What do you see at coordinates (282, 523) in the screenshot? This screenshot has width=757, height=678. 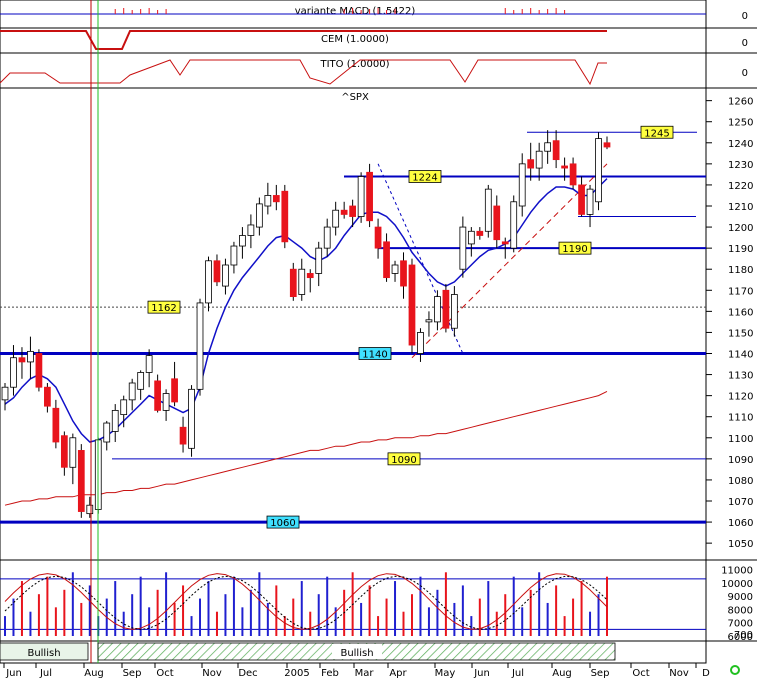 I see `level-label-text: 1060` at bounding box center [282, 523].